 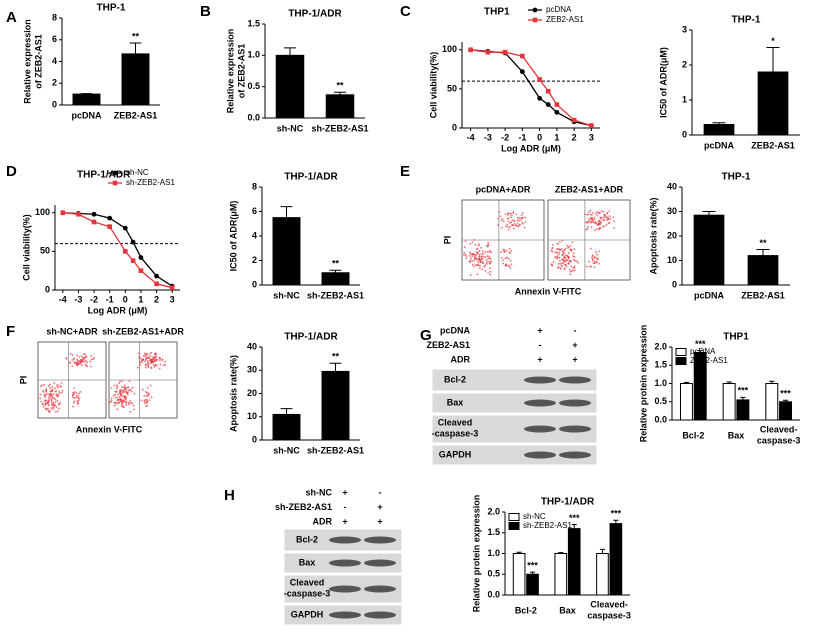 What do you see at coordinates (514, 380) in the screenshot?
I see `blot-strip` at bounding box center [514, 380].